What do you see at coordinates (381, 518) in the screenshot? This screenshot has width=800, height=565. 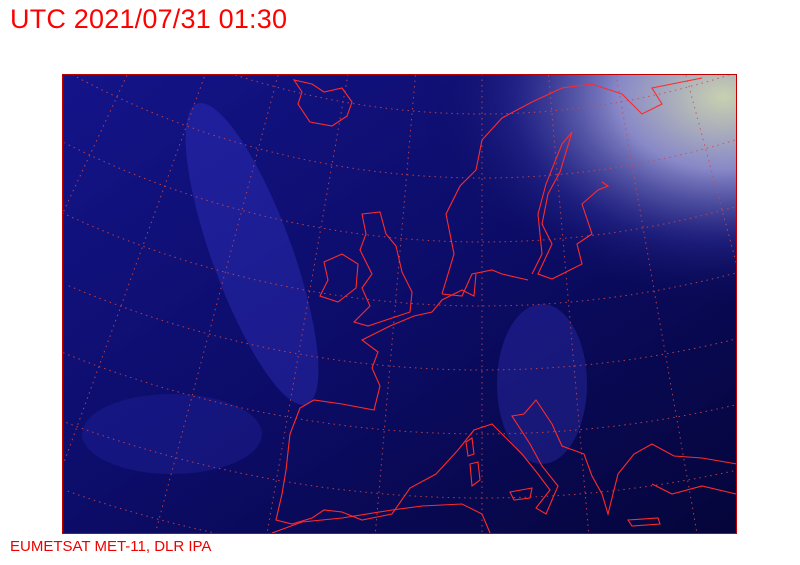 I see `coast-north-africa` at bounding box center [381, 518].